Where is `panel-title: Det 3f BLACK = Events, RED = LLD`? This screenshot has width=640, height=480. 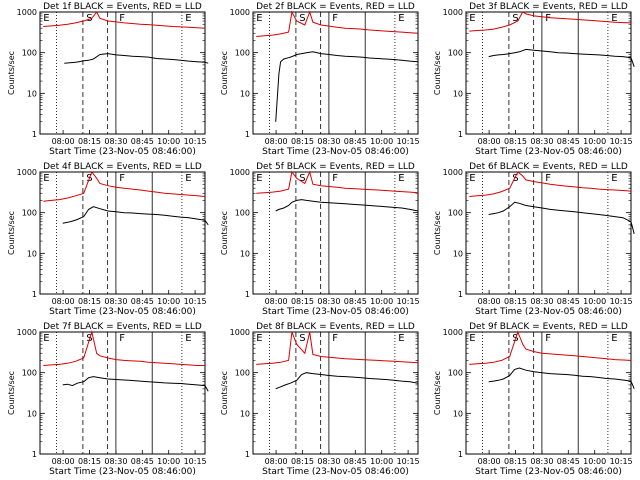 panel-title: Det 3f BLACK = Events, RED = LLD is located at coordinates (548, 7).